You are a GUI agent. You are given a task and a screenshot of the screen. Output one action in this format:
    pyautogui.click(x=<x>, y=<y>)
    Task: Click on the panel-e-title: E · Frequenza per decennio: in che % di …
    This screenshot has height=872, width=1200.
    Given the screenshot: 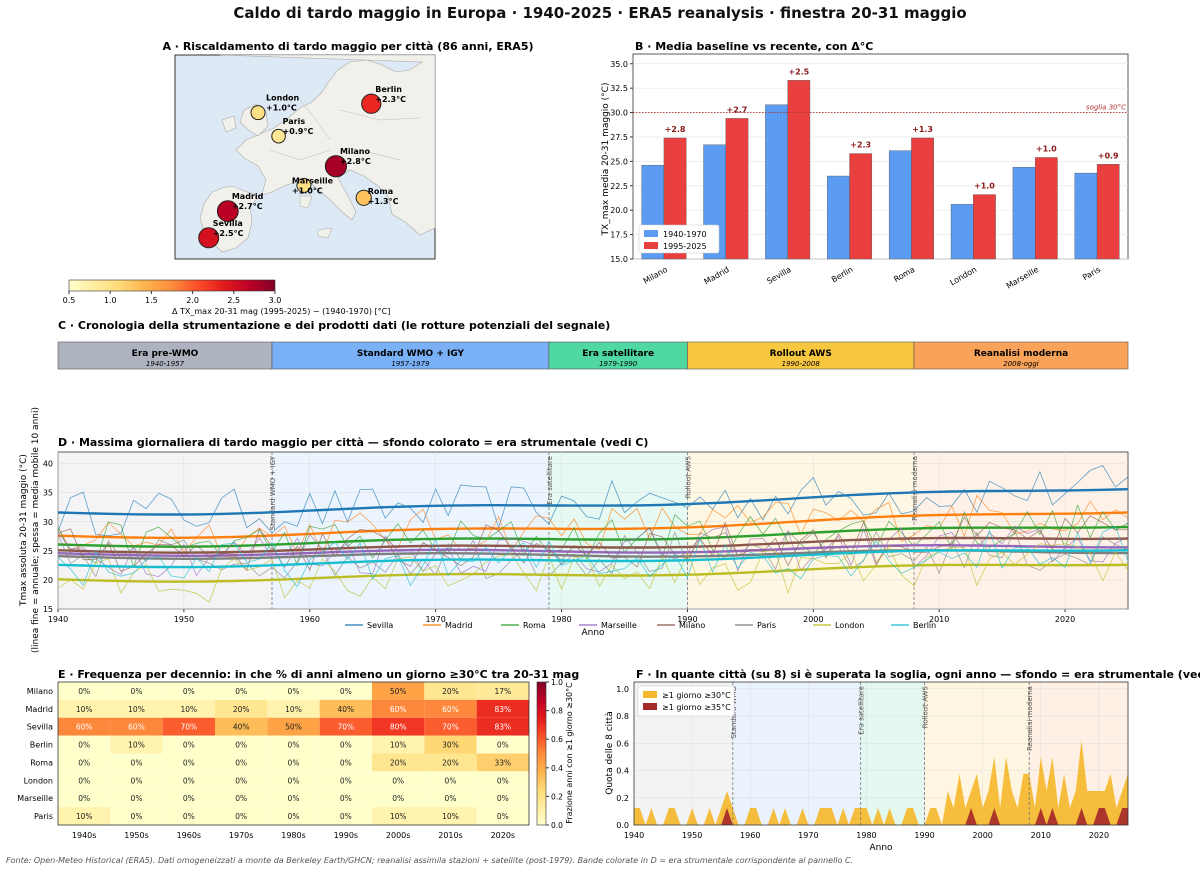 What is the action you would take?
    pyautogui.click(x=318, y=674)
    